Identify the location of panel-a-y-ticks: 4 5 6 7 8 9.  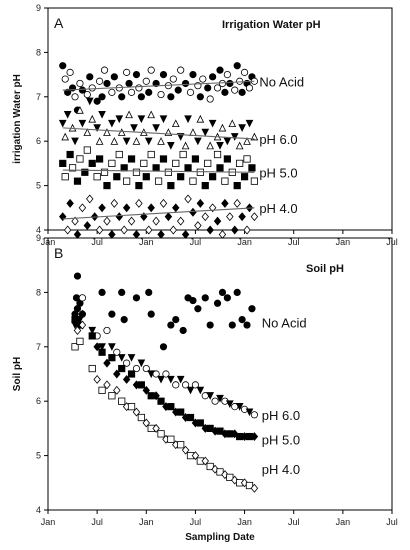
(42, 119).